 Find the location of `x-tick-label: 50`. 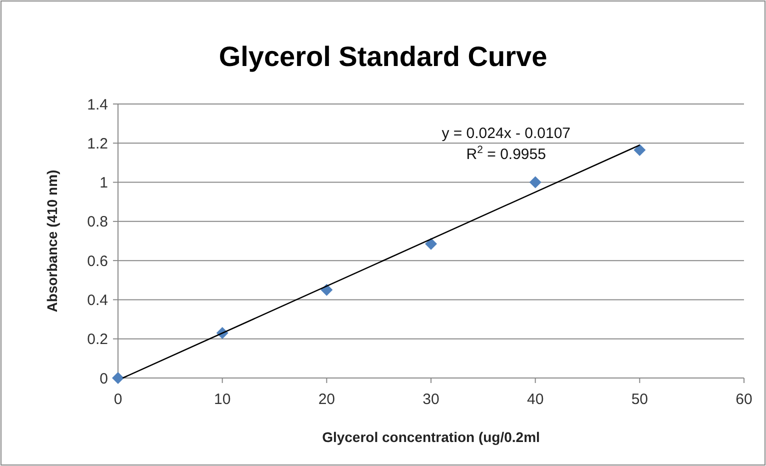

x-tick-label: 50 is located at coordinates (639, 399).